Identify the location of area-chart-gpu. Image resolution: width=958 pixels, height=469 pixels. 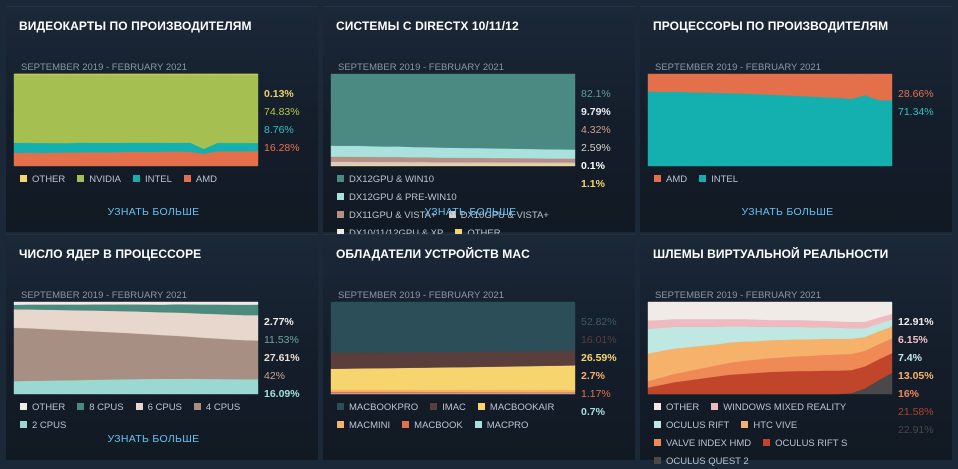
(136, 120).